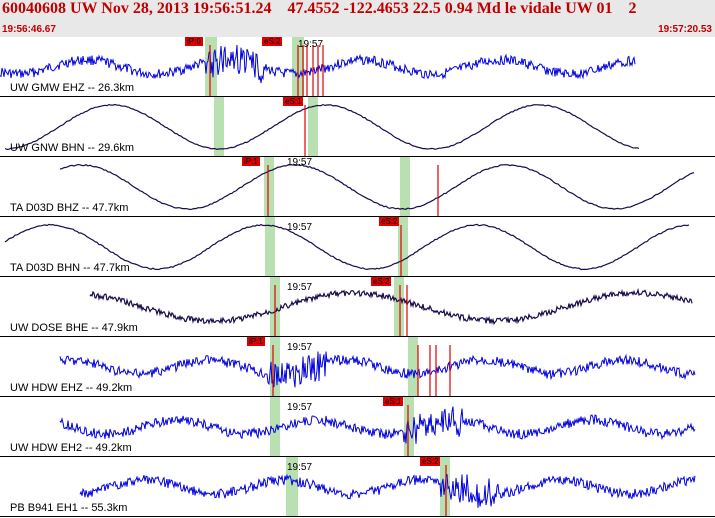 This screenshot has height=518, width=715. I want to click on station-channel-label: TA D03D BHN -- 47.7km, so click(70, 268).